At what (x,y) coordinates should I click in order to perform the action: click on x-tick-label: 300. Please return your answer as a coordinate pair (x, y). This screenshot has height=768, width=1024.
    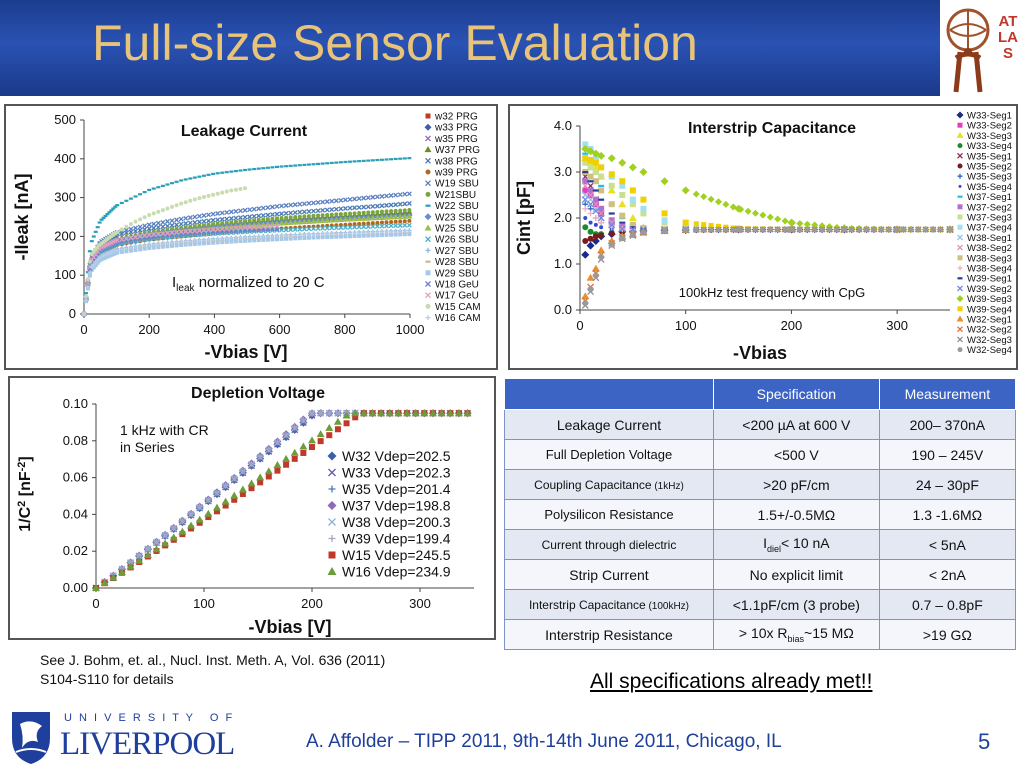
    Looking at the image, I should click on (420, 603).